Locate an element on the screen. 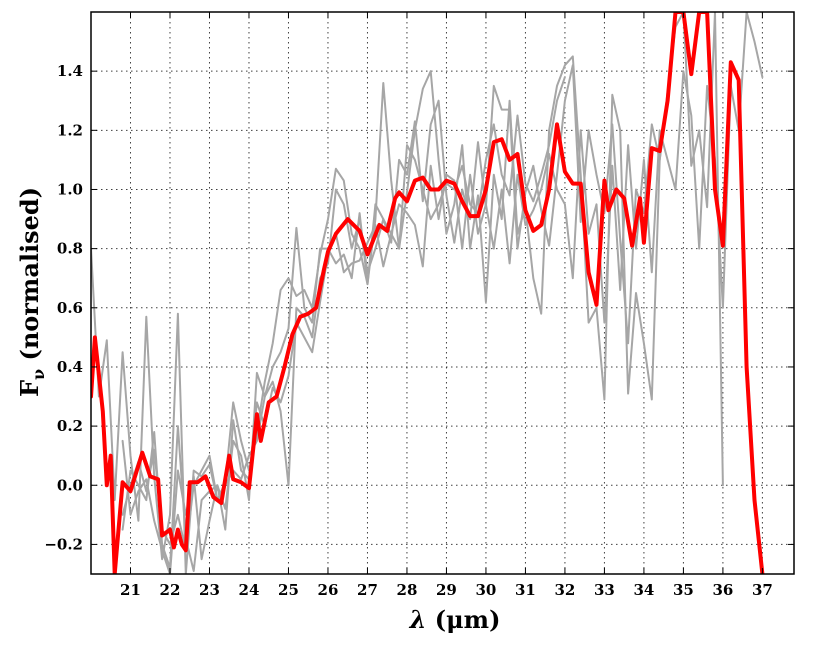  x-tick-label: 29 is located at coordinates (446, 590).